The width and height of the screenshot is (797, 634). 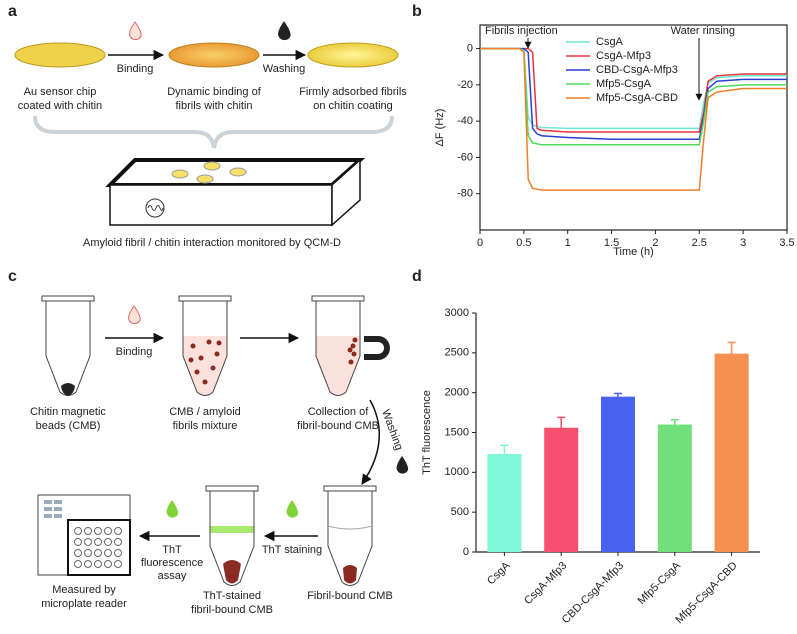 What do you see at coordinates (465, 157) in the screenshot?
I see `y-tick-label: -60` at bounding box center [465, 157].